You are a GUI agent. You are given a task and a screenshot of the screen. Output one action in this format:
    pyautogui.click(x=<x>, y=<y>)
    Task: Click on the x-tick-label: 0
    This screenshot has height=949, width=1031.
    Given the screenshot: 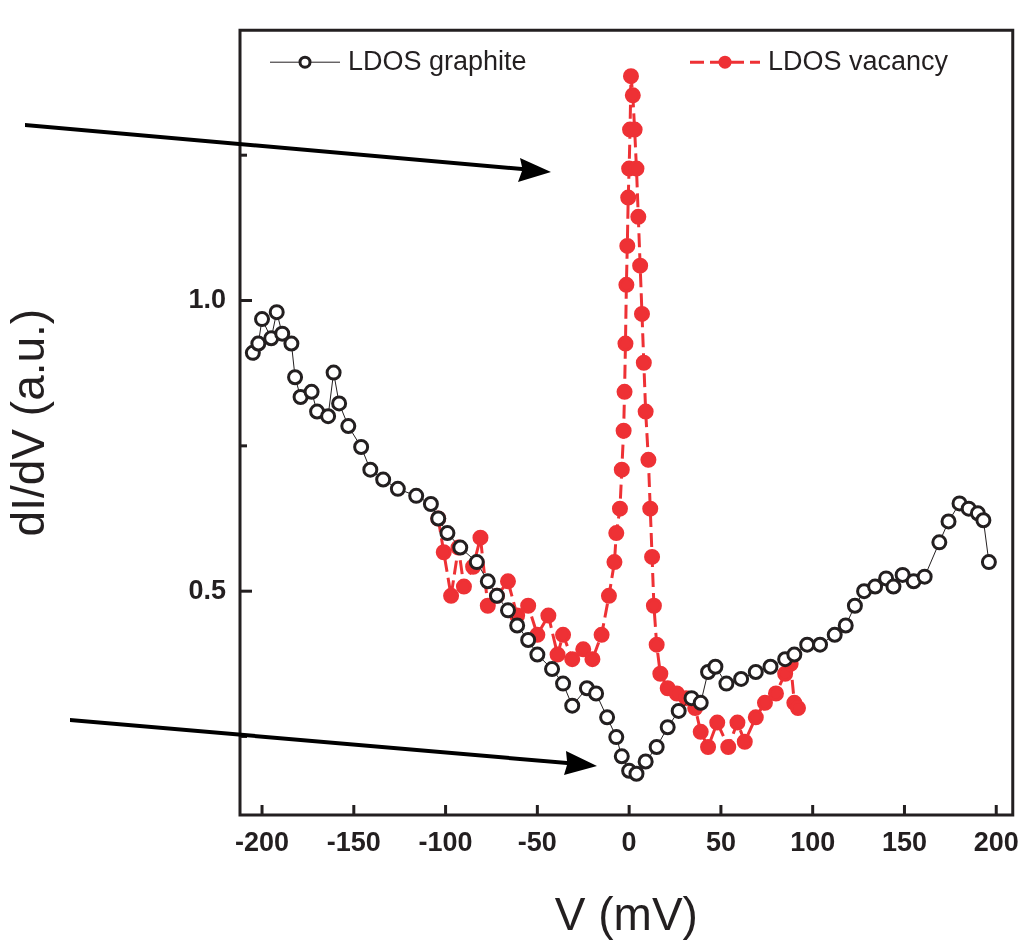 What is the action you would take?
    pyautogui.click(x=629, y=841)
    